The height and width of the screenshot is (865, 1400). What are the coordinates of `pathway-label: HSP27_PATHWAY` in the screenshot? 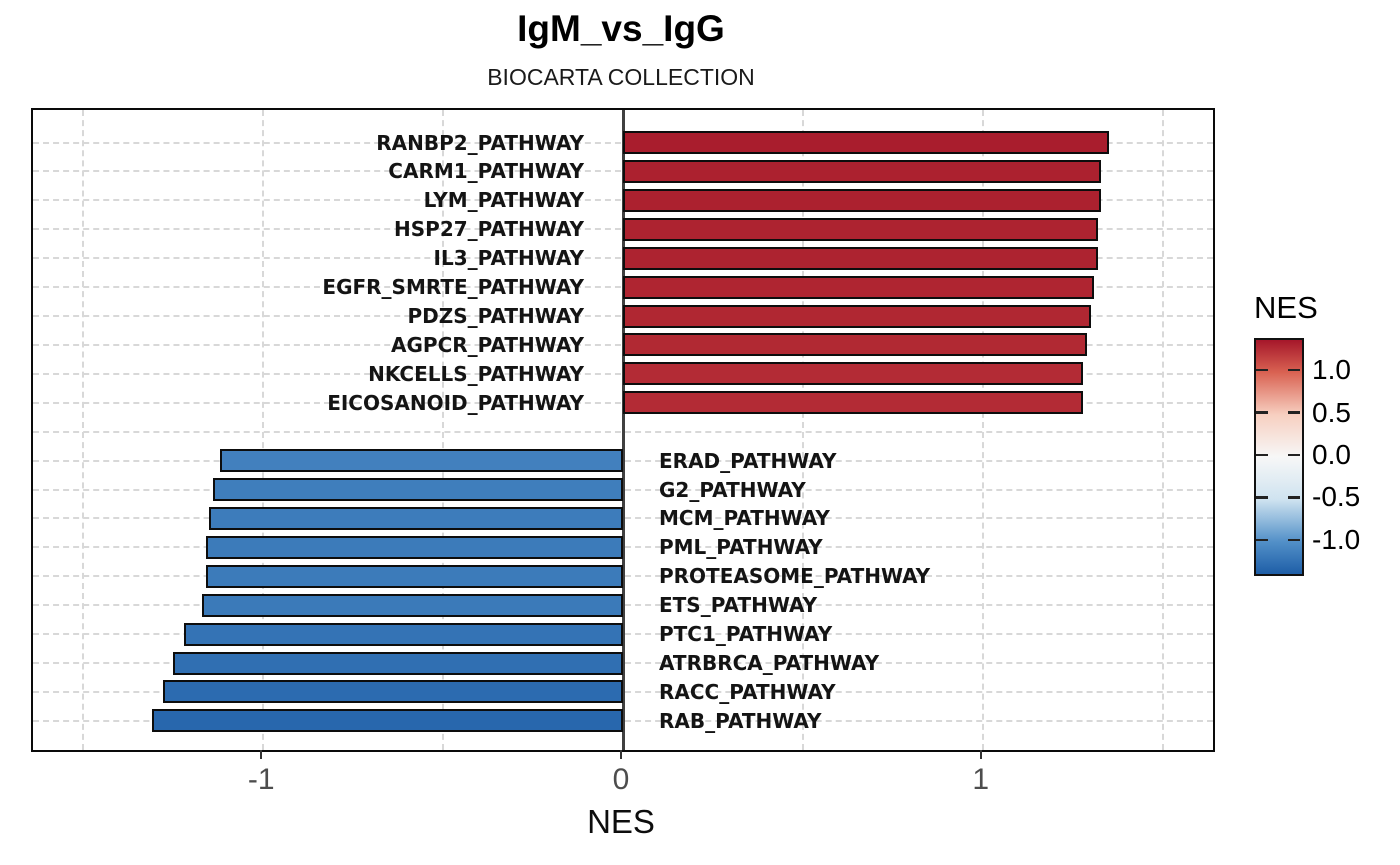 It's located at (489, 229).